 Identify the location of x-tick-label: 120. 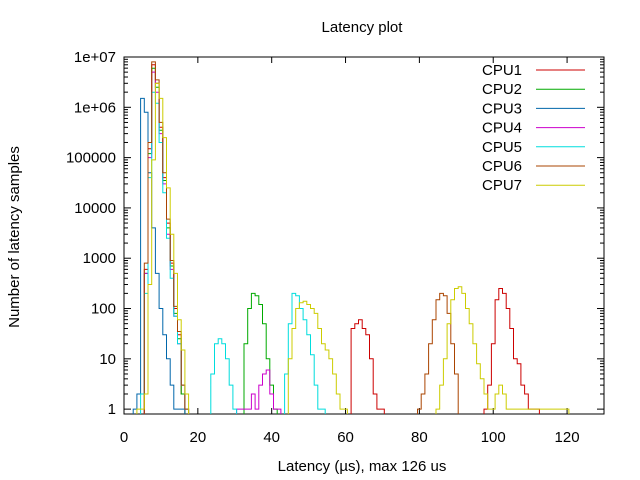
(567, 437).